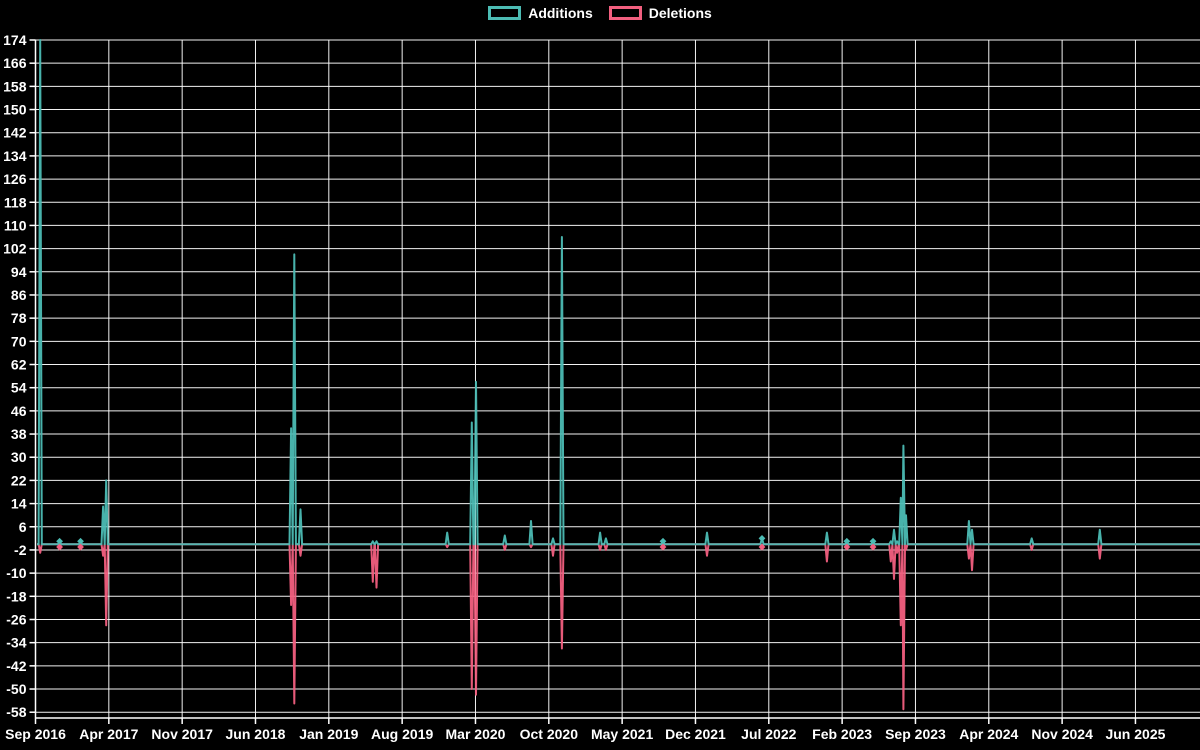 The image size is (1200, 750). I want to click on x-tick-label: Feb 2023, so click(842, 734).